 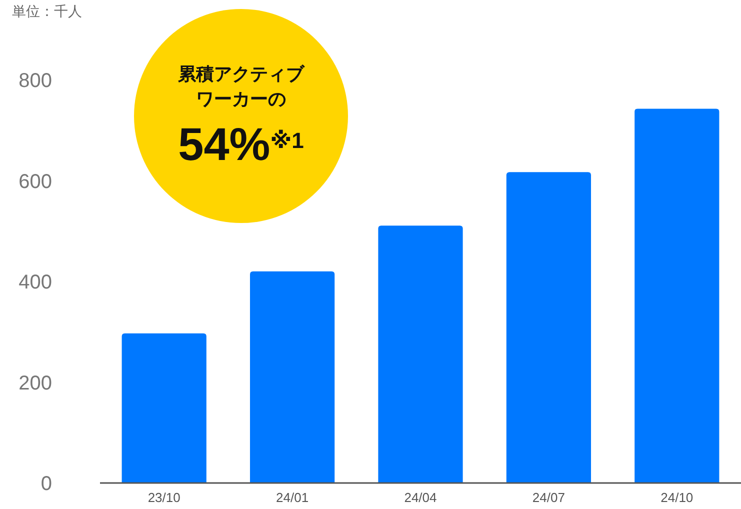 I want to click on annotation: 54%$^{※1}$, so click(x=241, y=144).